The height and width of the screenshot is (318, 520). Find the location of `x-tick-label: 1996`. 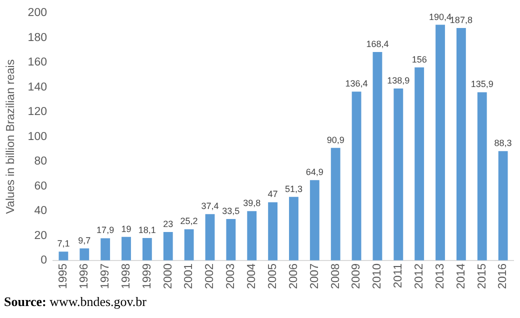

x-tick-label: 1996 is located at coordinates (84, 276).